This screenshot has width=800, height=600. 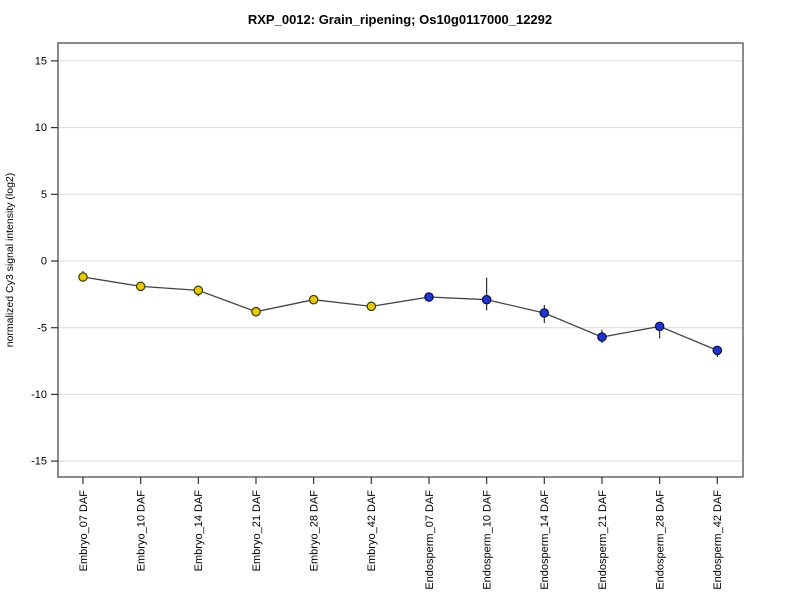 What do you see at coordinates (430, 540) in the screenshot?
I see `x-tick-label: Endosperm_07 DAF` at bounding box center [430, 540].